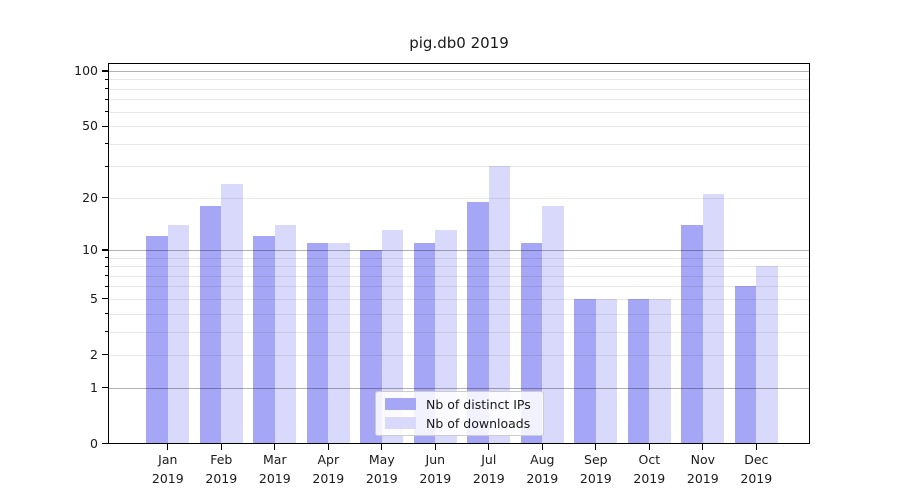  What do you see at coordinates (703, 446) in the screenshot?
I see `x-tick-mark-nov` at bounding box center [703, 446].